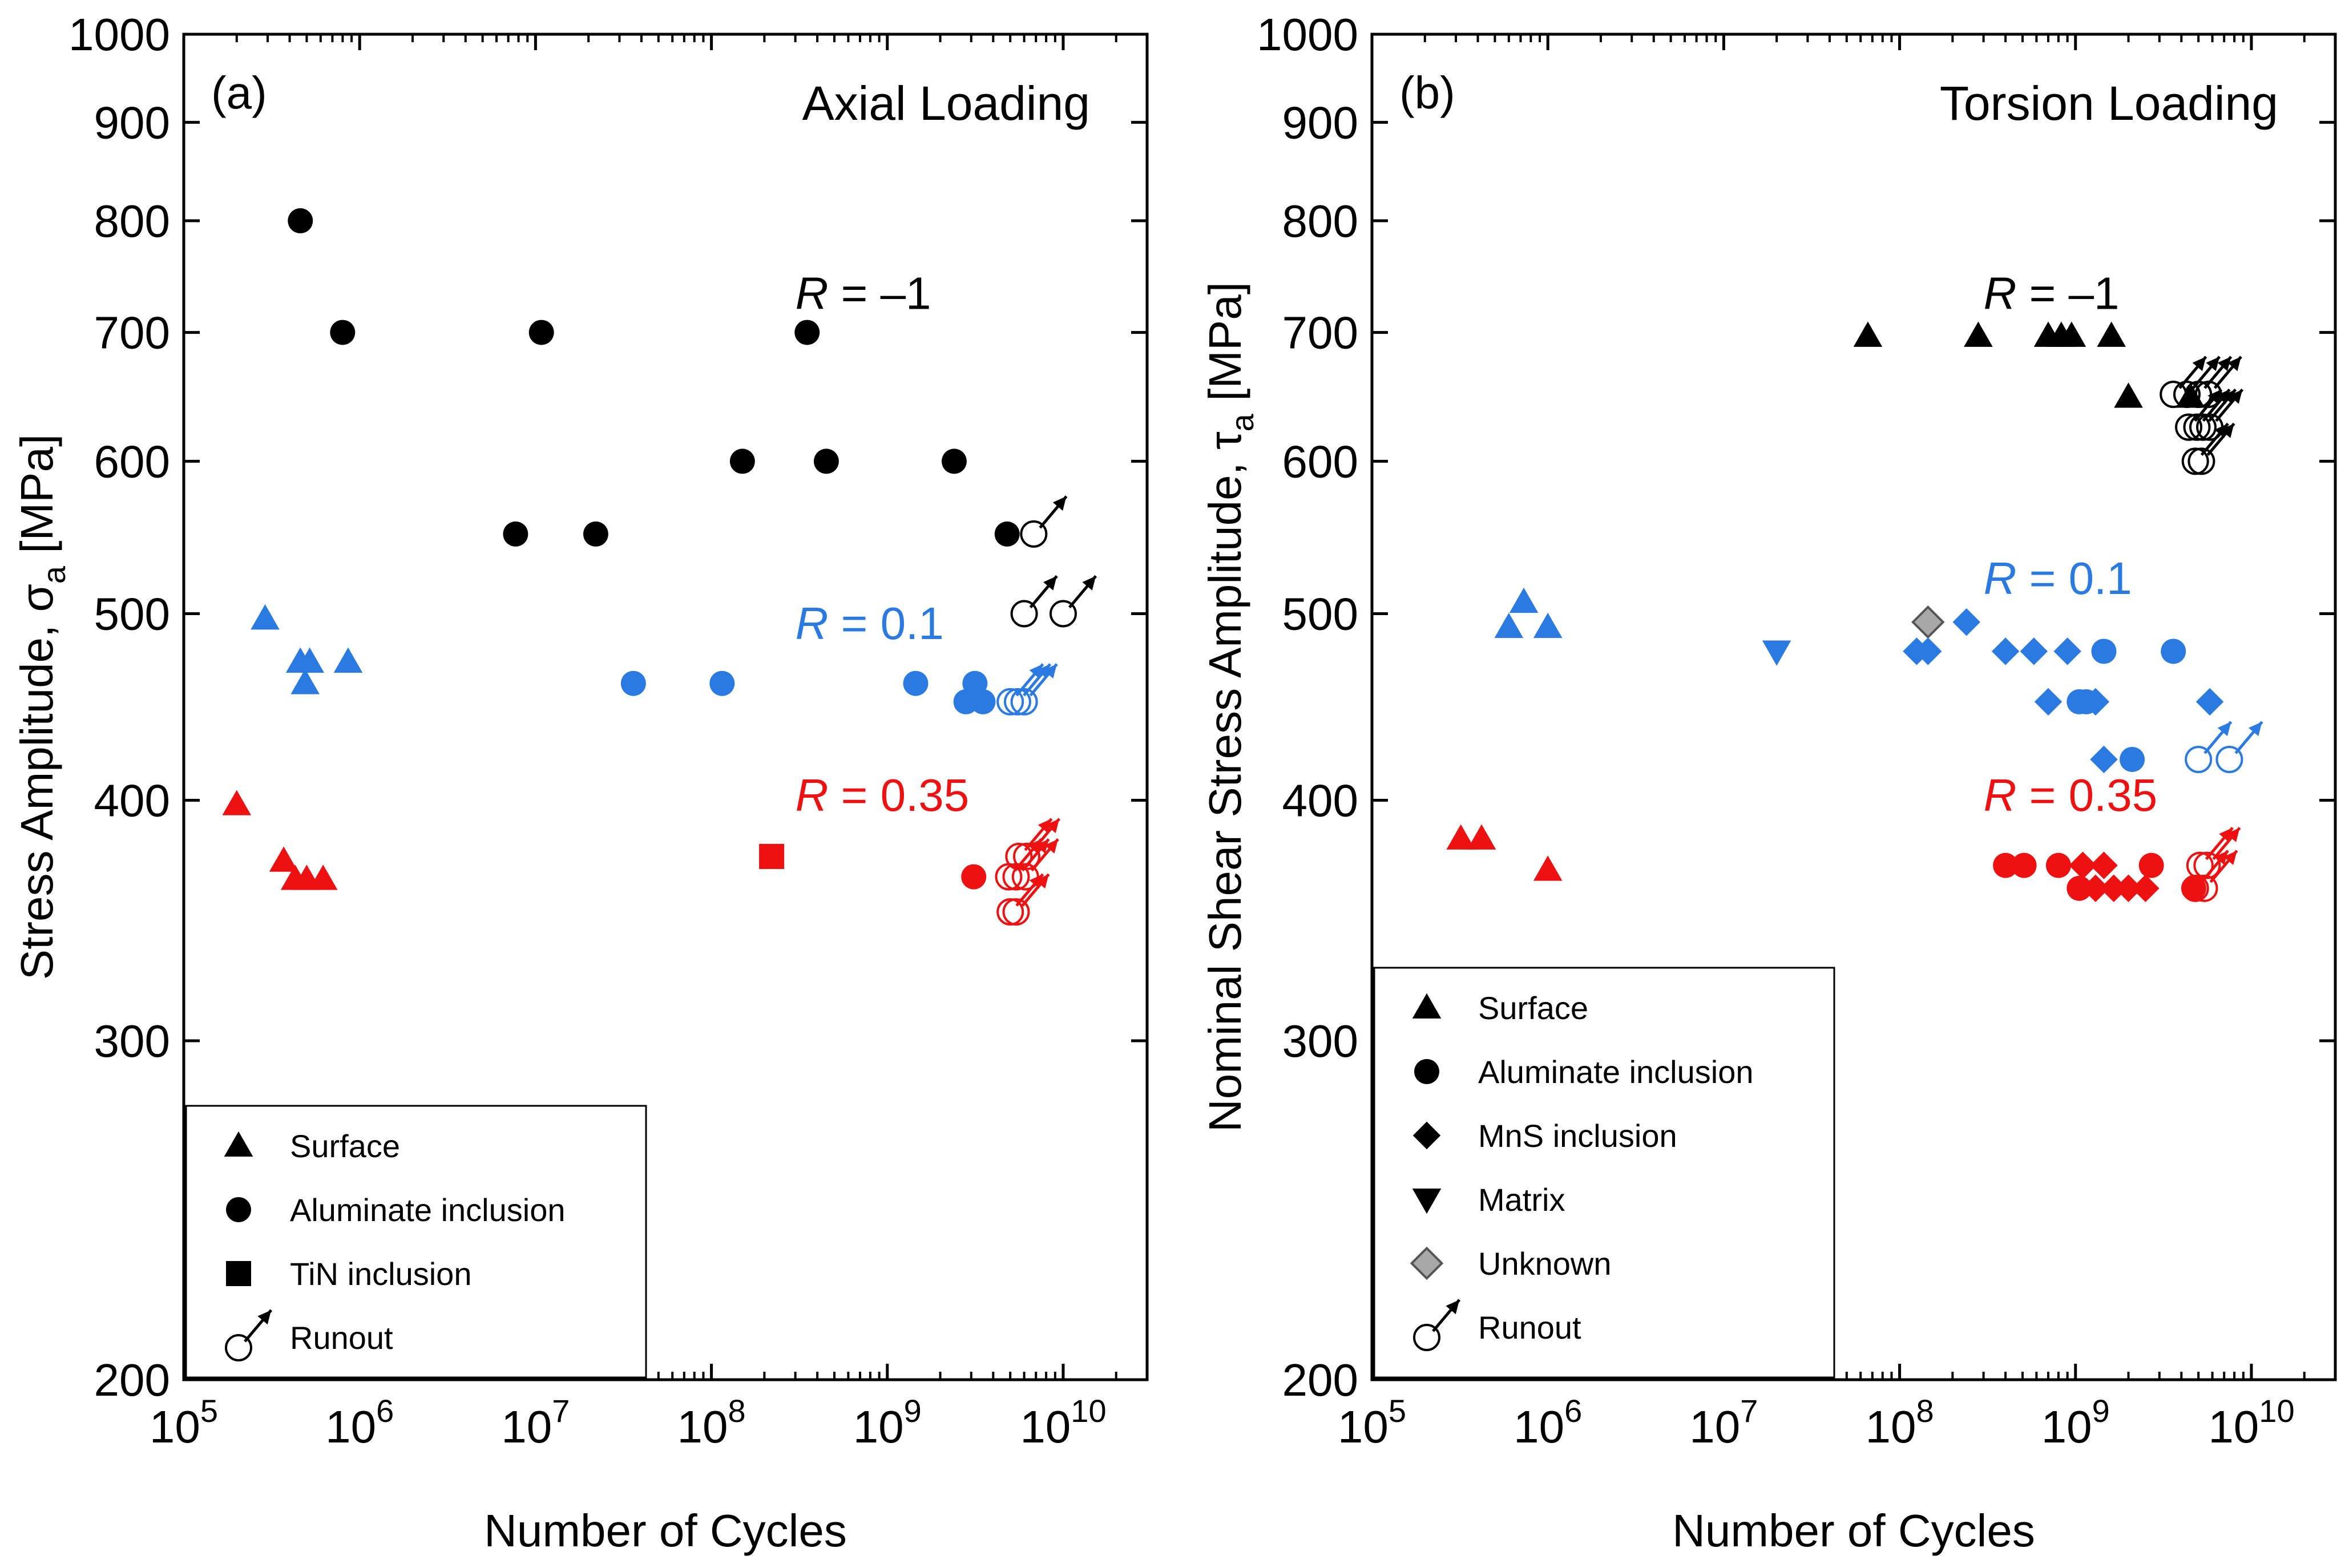  I want to click on y-tick-label: 800, so click(132, 221).